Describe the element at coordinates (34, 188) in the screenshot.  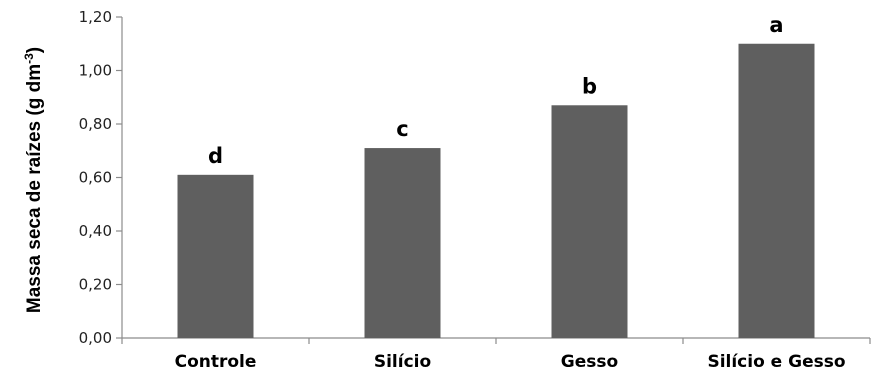
I see `y-axis-title-text: Massa seca de raízes (g dm` at that location.